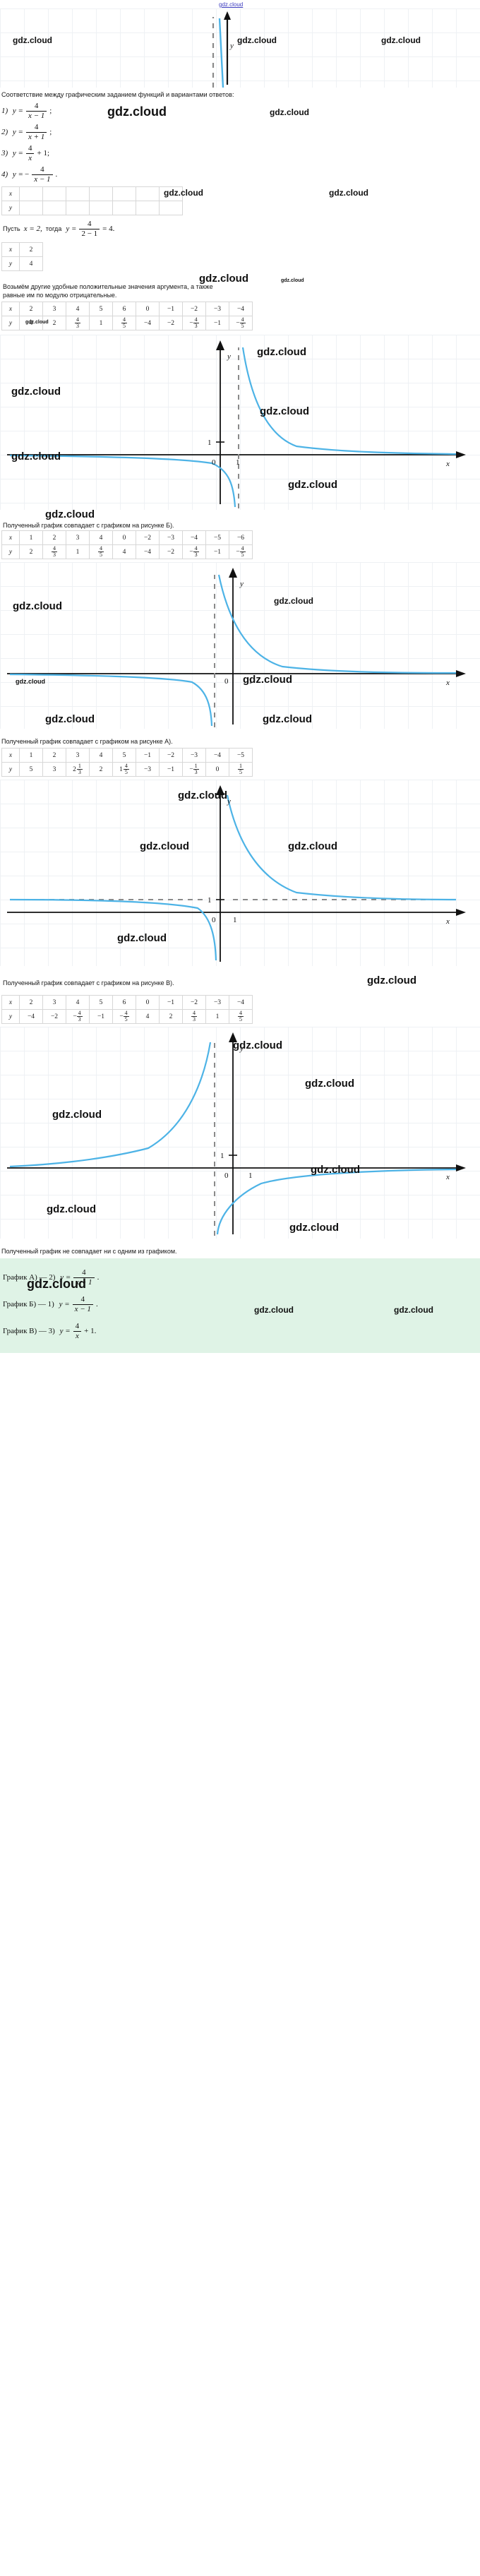 The height and width of the screenshot is (2576, 480). What do you see at coordinates (4, 111) in the screenshot?
I see `option-1-label: 1)` at bounding box center [4, 111].